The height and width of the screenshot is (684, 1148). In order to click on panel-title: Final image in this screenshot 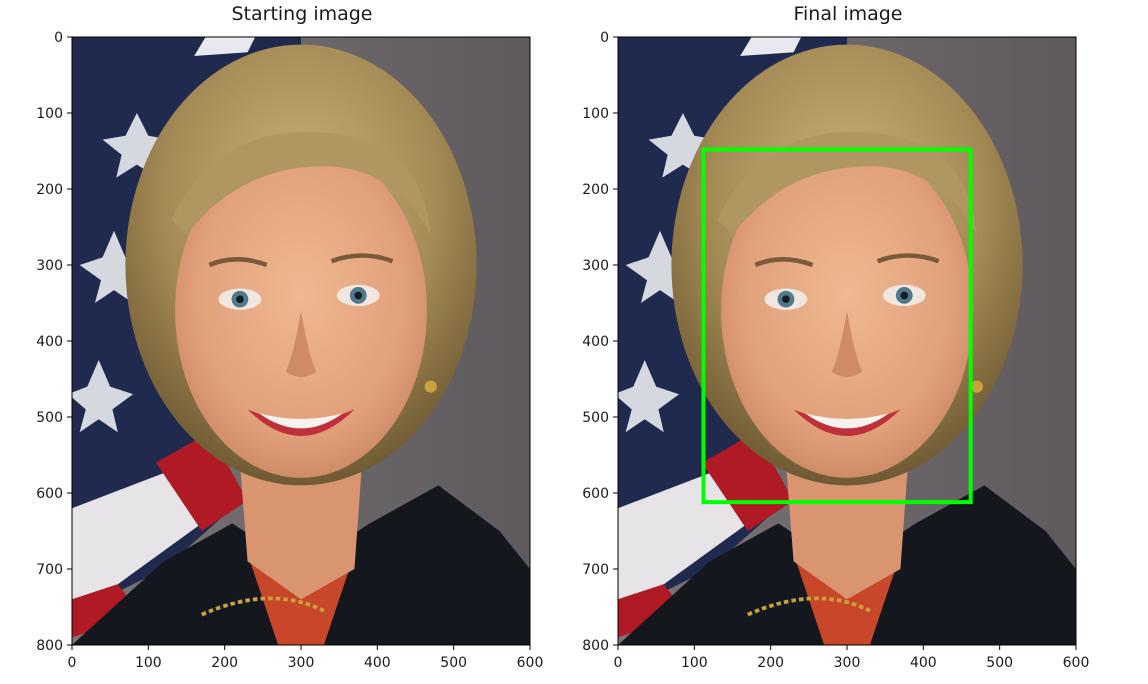, I will do `click(848, 14)`.